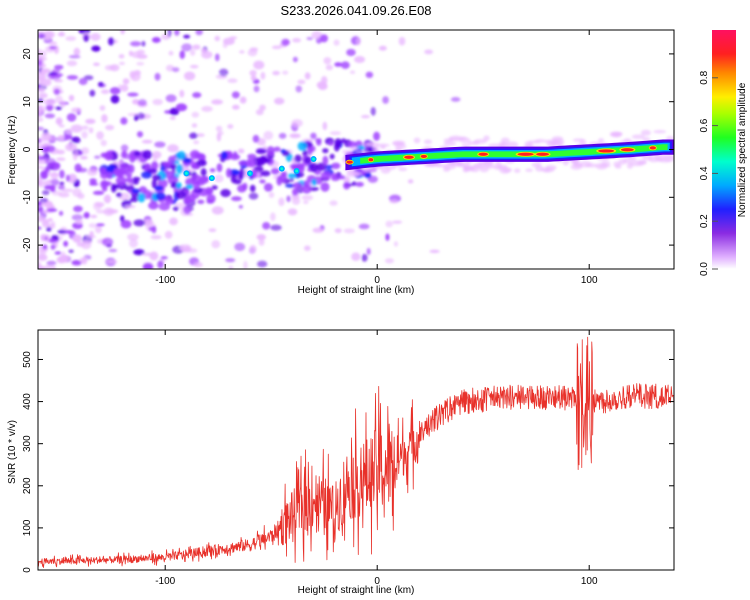 The height and width of the screenshot is (600, 750). I want to click on y-tick-label: 0, so click(27, 149).